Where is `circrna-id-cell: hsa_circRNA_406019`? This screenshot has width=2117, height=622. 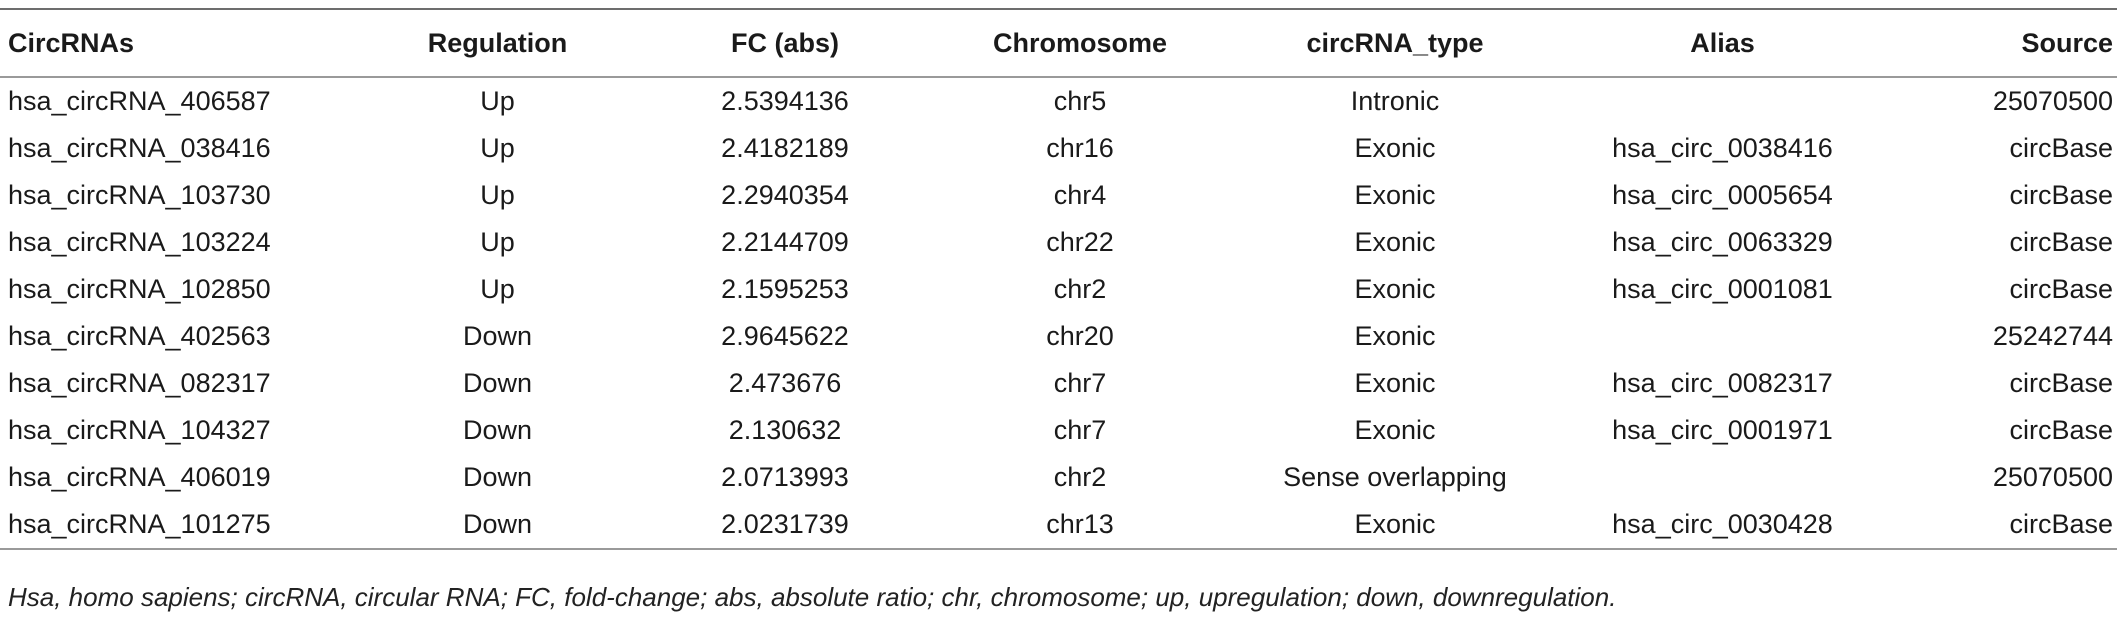
circrna-id-cell: hsa_circRNA_406019 is located at coordinates (139, 477).